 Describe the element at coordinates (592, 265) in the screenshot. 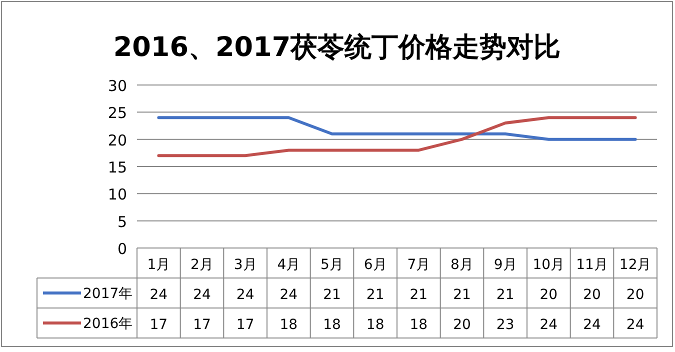

I see `x-tick-label: 11月` at that location.